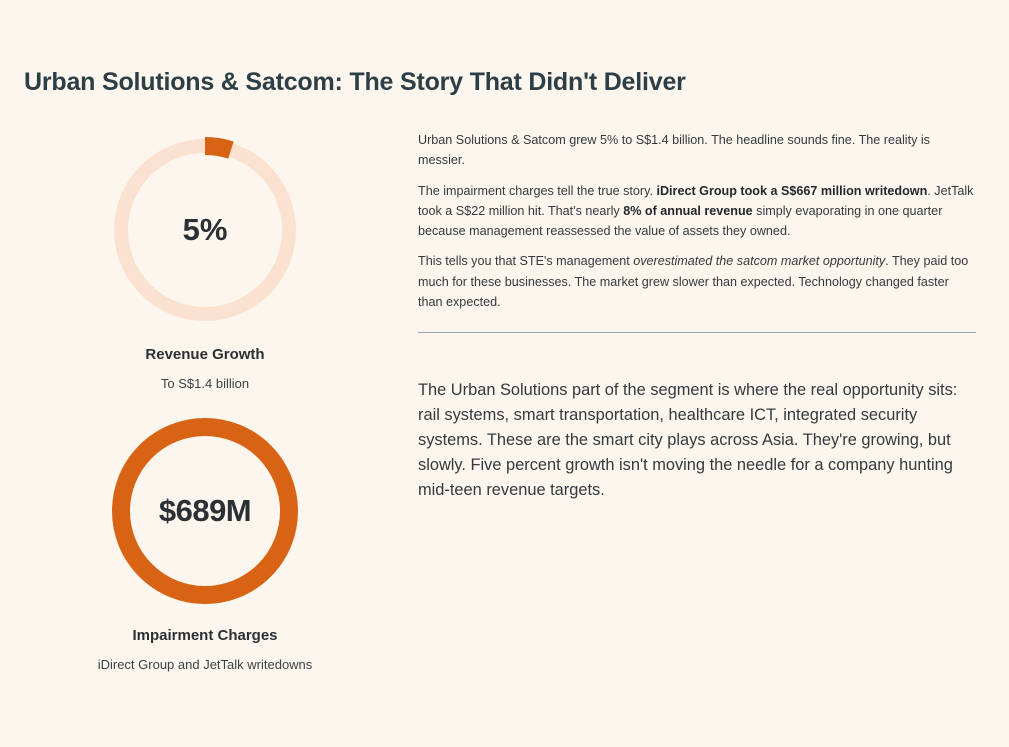 This screenshot has height=747, width=1009. I want to click on revenue-growth-ring-chart, so click(205, 230).